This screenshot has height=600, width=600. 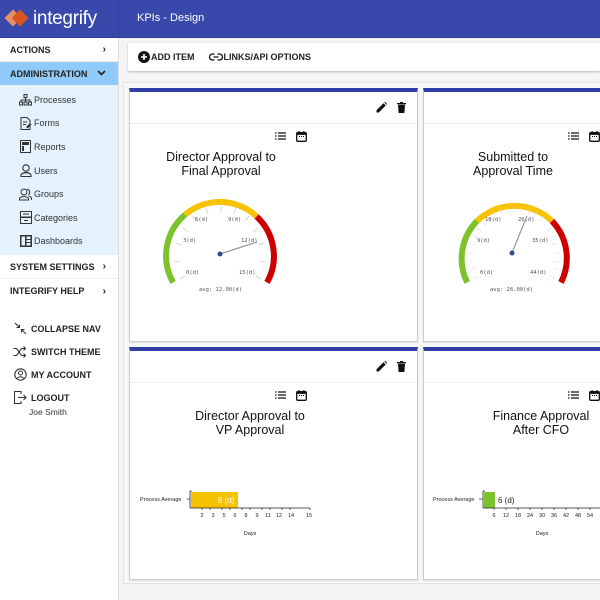 I want to click on my-account-button: MY ACCOUNT, so click(x=59, y=374).